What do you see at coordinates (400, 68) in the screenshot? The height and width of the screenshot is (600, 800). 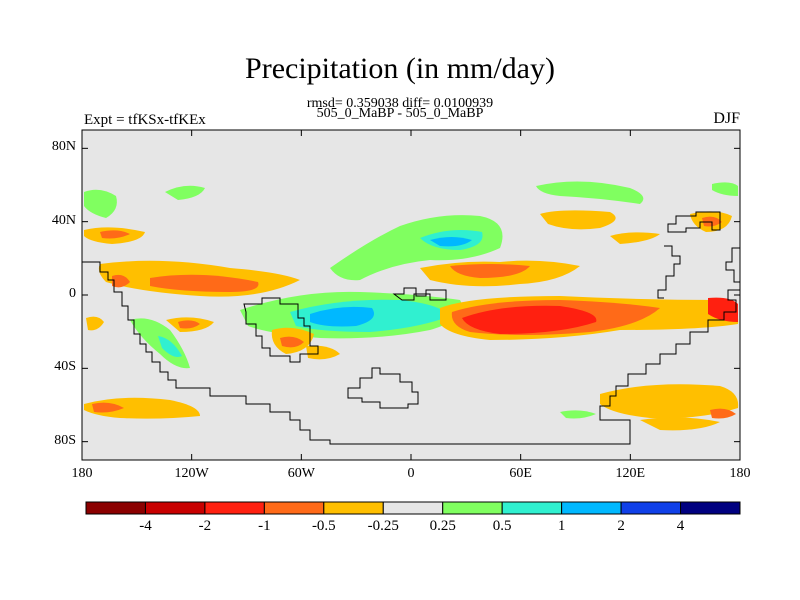 I see `map-title: Precipitation (in mm/day)` at bounding box center [400, 68].